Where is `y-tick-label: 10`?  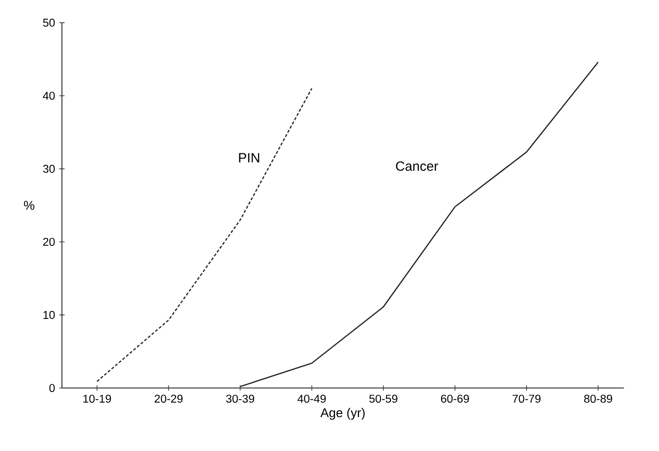
y-tick-label: 10 is located at coordinates (49, 314).